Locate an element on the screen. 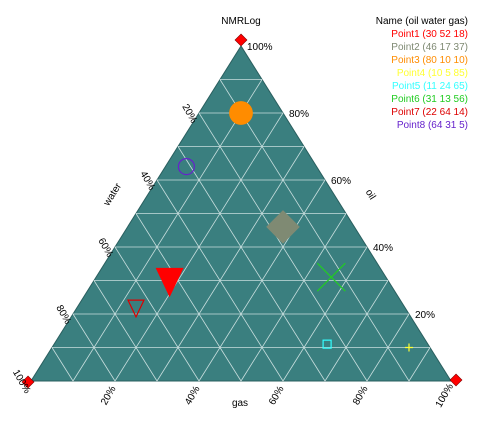  gas-tick-label: 80% is located at coordinates (361, 395).